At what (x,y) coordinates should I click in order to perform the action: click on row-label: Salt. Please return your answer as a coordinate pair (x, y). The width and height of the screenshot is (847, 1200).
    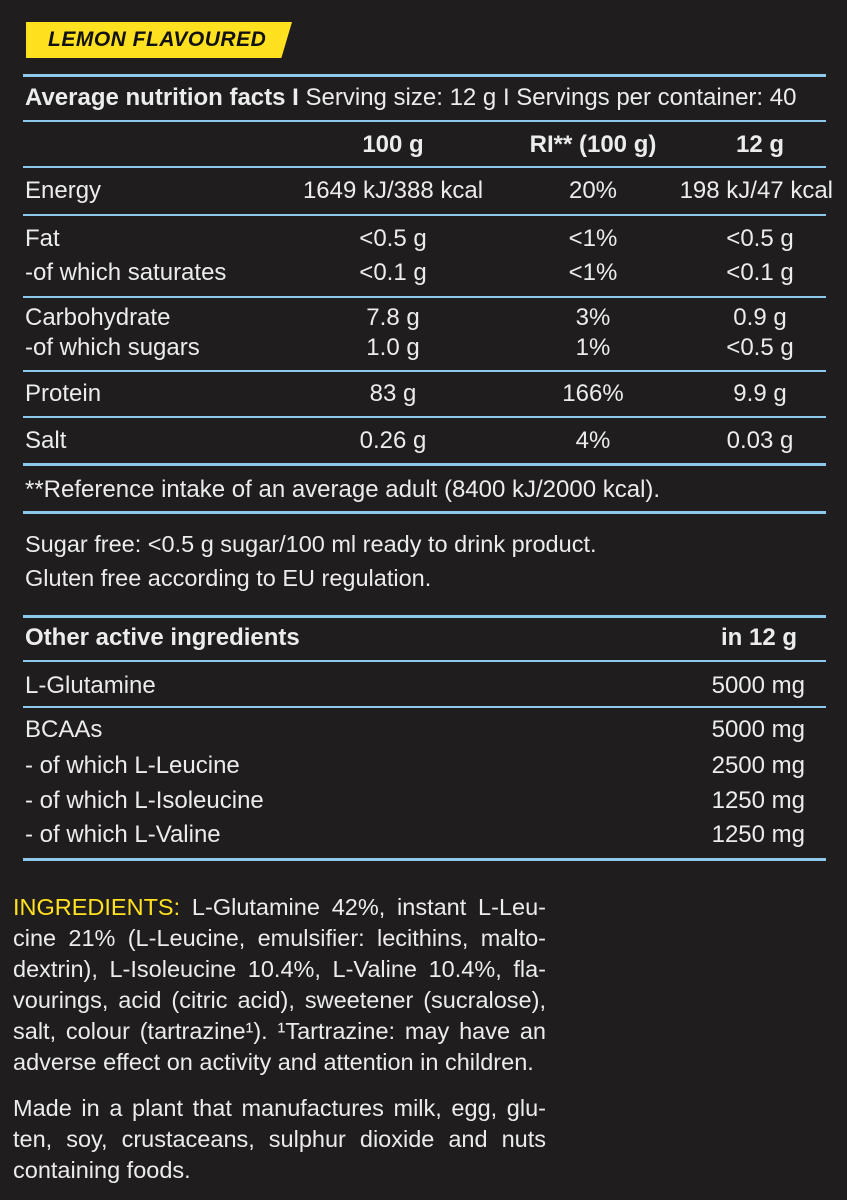
    Looking at the image, I should click on (46, 440).